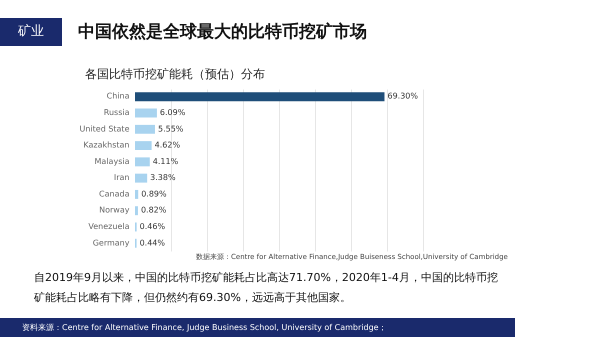 Image resolution: width=600 pixels, height=337 pixels. Describe the element at coordinates (165, 161) in the screenshot. I see `data-label: 4.11%` at that location.